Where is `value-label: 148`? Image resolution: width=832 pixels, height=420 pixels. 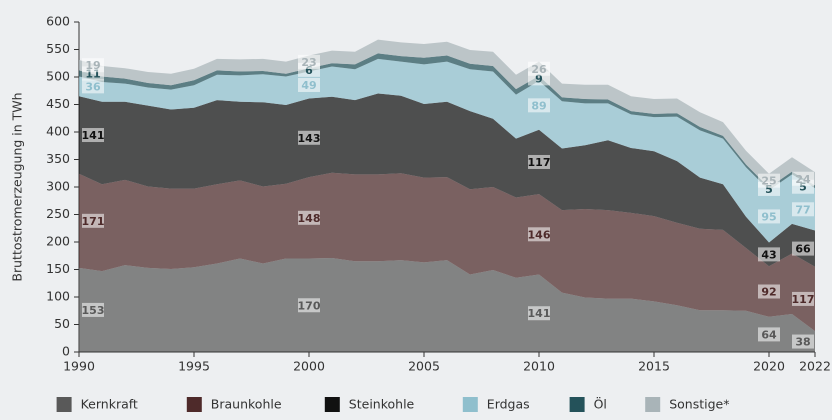 value-label: 148 is located at coordinates (309, 218).